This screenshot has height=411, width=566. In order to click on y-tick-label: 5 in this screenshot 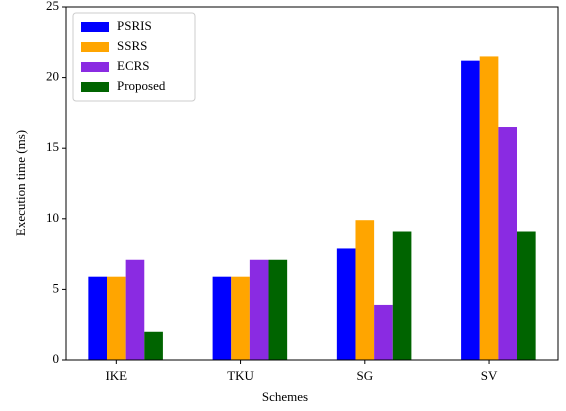, I will do `click(56, 287)`.